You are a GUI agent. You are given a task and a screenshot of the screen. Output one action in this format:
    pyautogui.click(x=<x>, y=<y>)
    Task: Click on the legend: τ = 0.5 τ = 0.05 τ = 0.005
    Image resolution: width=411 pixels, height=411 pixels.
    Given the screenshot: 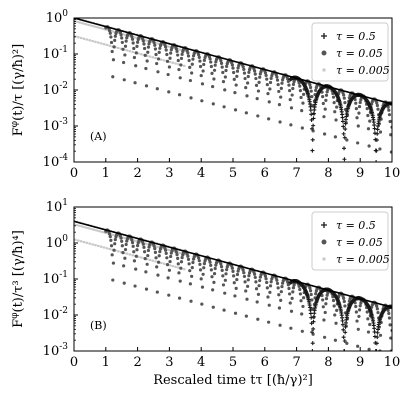 What is the action you would take?
    pyautogui.click(x=350, y=52)
    